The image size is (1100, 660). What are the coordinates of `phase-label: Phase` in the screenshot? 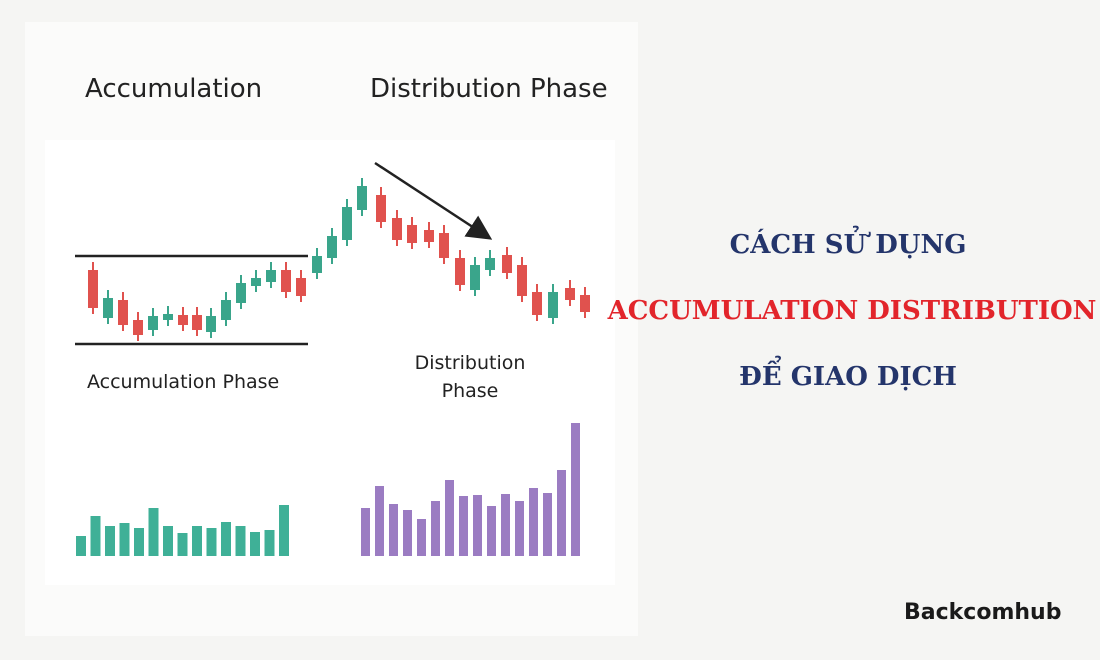 It's located at (470, 391).